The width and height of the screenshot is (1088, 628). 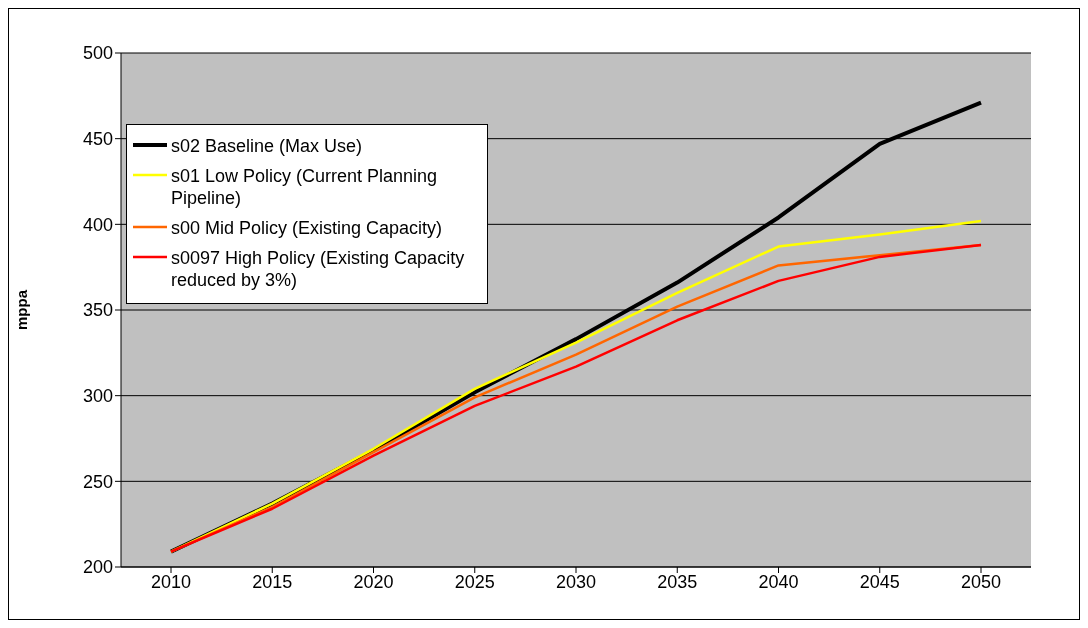 I want to click on x-tick-label: 2035, so click(x=677, y=581).